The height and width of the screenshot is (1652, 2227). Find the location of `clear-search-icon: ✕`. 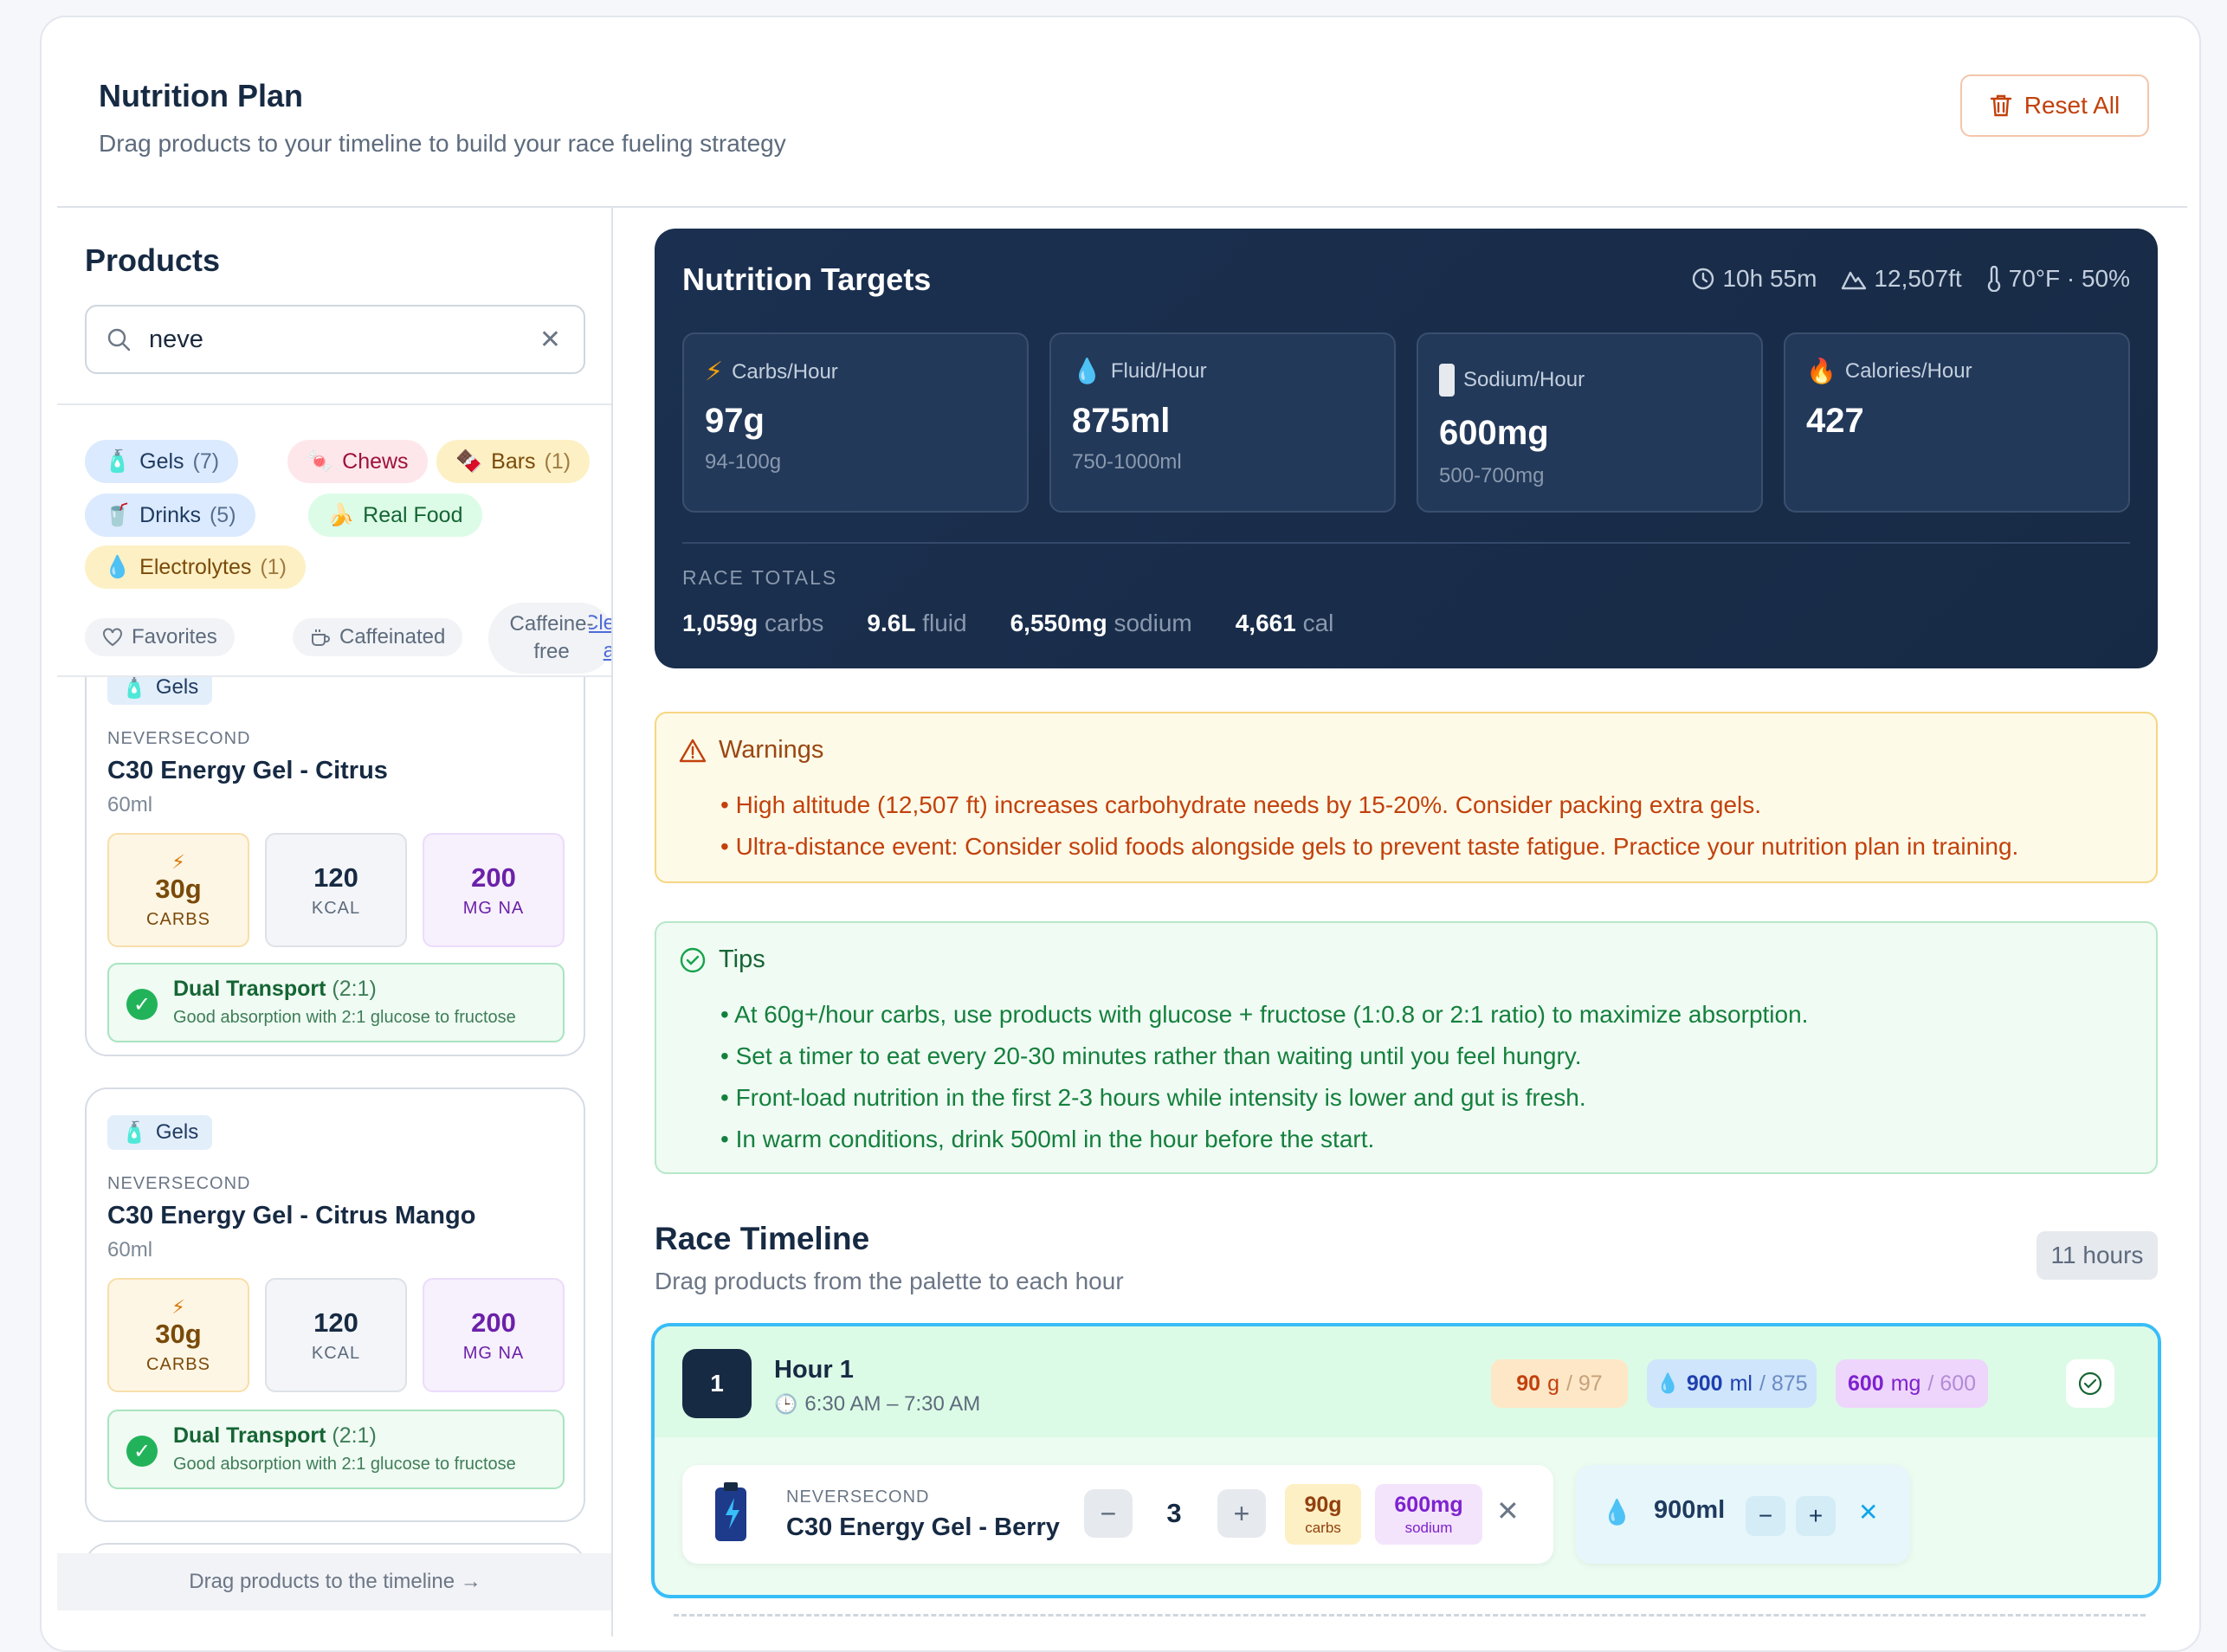

clear-search-icon: ✕ is located at coordinates (550, 339).